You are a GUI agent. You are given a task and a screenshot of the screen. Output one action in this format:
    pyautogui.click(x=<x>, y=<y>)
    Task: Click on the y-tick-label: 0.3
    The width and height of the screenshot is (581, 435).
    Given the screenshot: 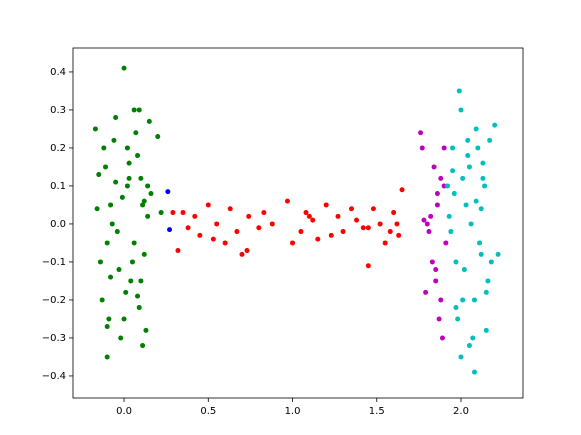 What is the action you would take?
    pyautogui.click(x=58, y=110)
    